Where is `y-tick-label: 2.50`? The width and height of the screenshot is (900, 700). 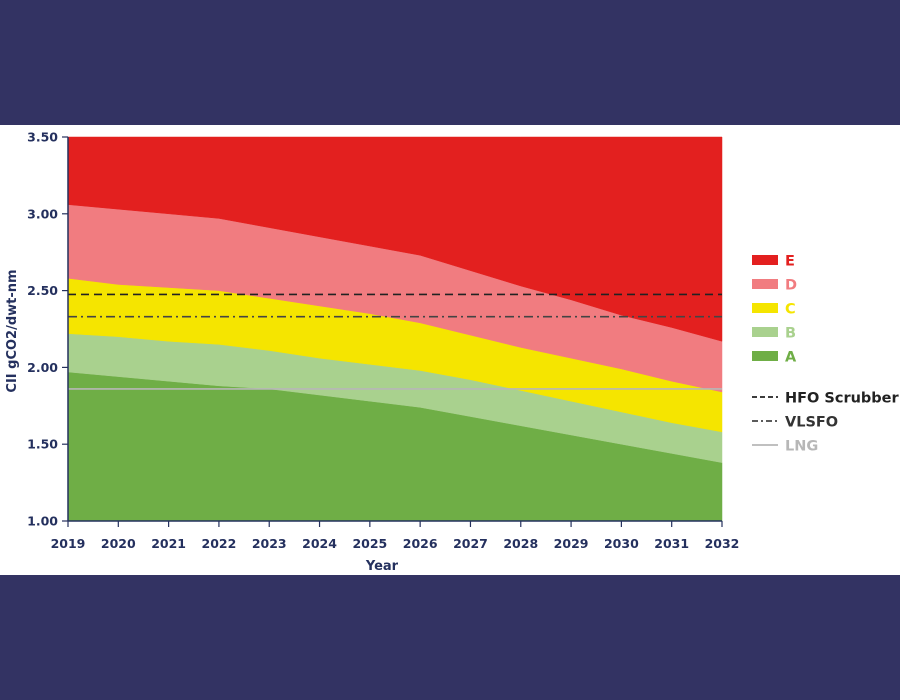 y-tick-label: 2.50 is located at coordinates (42, 290).